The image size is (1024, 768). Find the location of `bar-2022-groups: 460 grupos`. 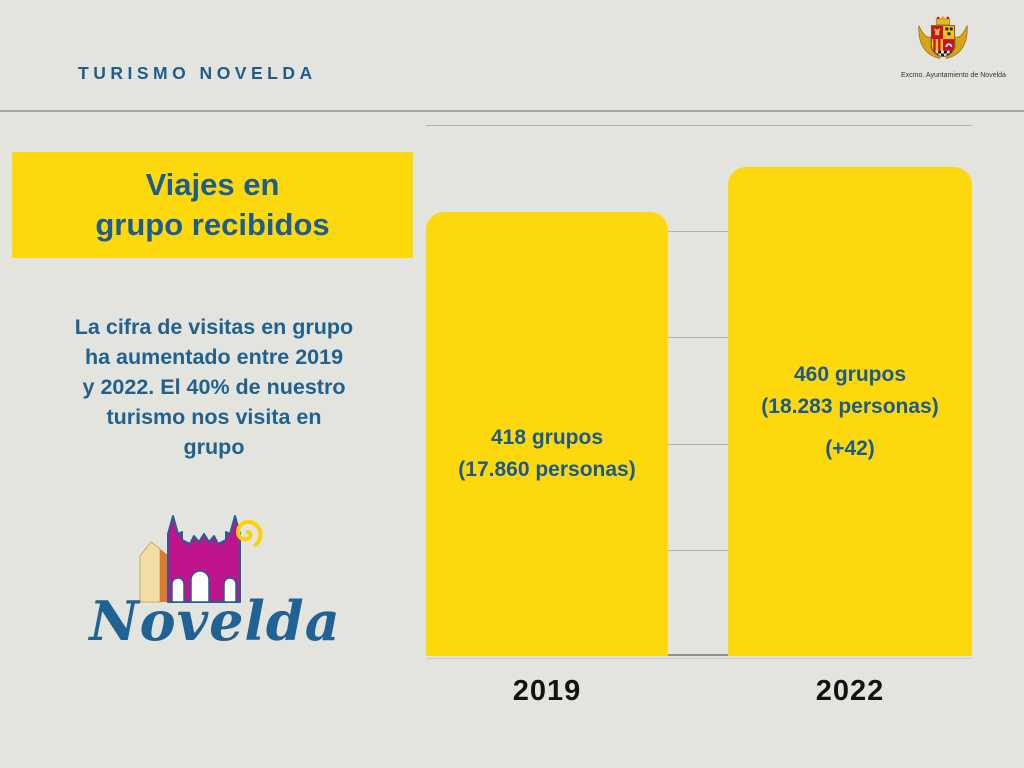

bar-2022-groups: 460 grupos is located at coordinates (850, 374).